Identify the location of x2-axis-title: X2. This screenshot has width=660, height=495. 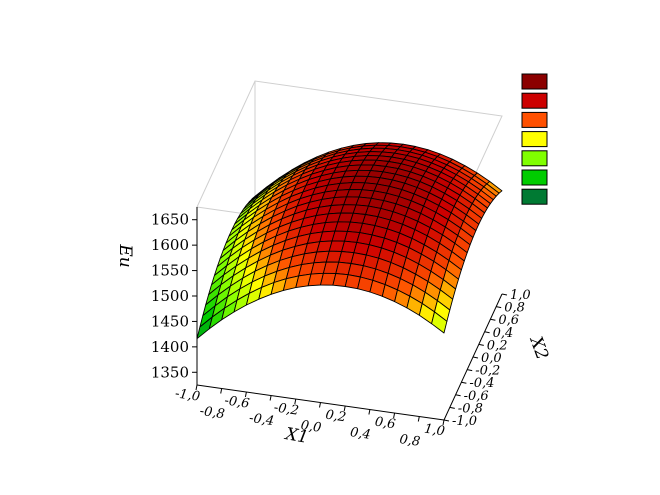
(538, 347).